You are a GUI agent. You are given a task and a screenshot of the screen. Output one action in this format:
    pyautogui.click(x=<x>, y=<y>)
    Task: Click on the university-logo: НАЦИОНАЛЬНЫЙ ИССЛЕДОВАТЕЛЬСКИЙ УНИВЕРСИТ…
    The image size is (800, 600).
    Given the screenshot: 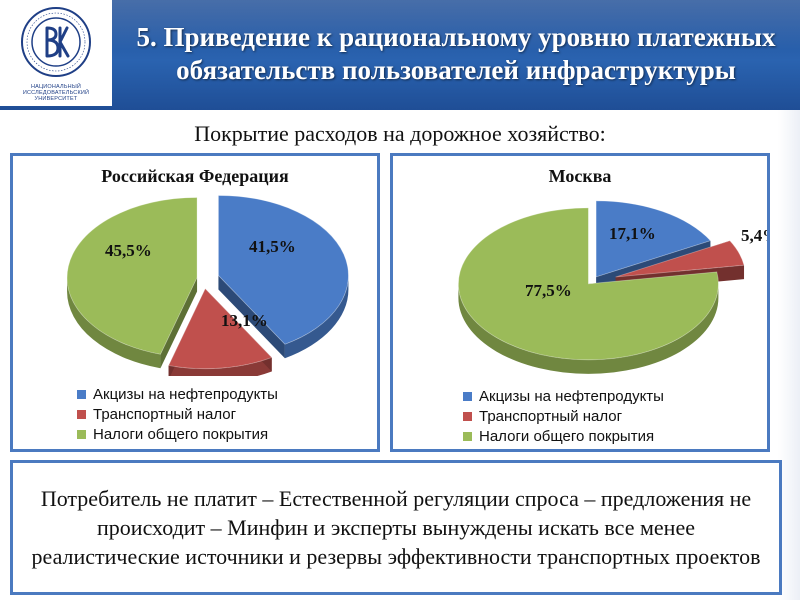 What is the action you would take?
    pyautogui.click(x=56, y=53)
    